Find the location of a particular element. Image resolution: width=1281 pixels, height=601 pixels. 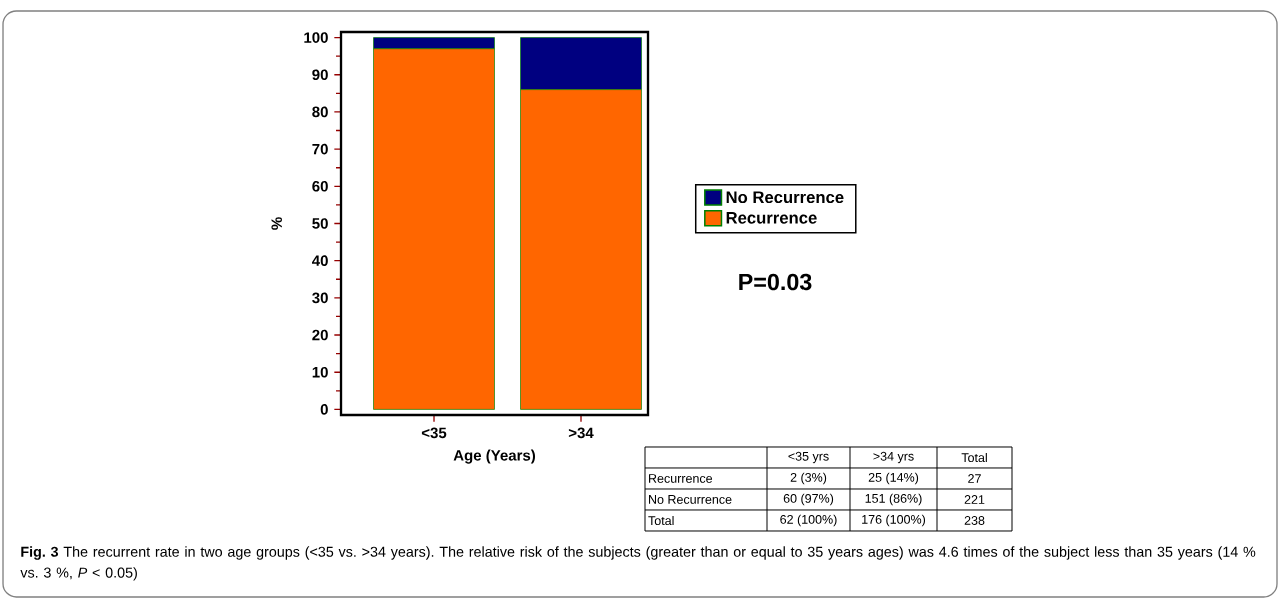

x-tick-label: >34 is located at coordinates (581, 433).